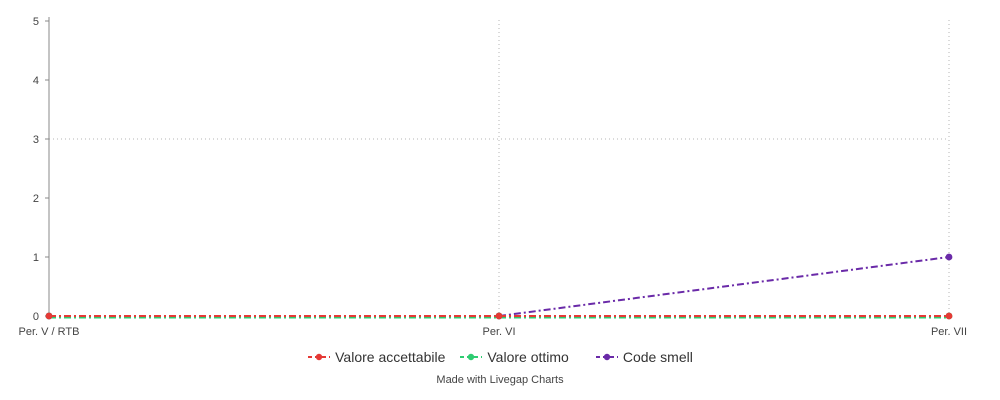  I want to click on legend-label: Code smell, so click(657, 357).